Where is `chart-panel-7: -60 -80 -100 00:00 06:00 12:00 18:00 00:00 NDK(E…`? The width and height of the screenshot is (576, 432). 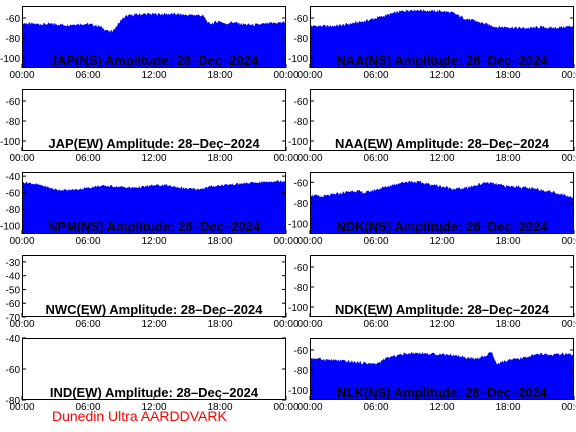
chart-panel-7: -60 -80 -100 00:00 06:00 12:00 18:00 00:00 NDK(E… is located at coordinates (432, 292).